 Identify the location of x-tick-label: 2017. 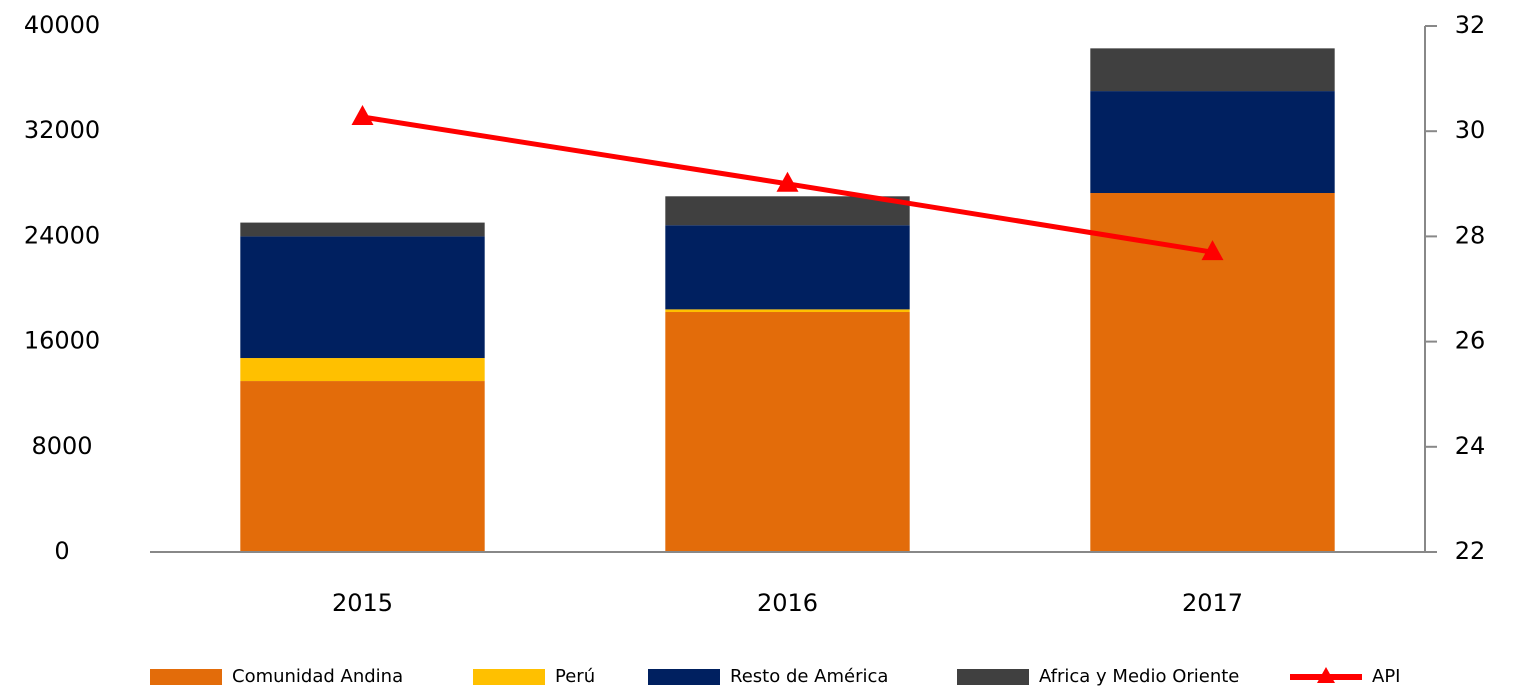
(1212, 603).